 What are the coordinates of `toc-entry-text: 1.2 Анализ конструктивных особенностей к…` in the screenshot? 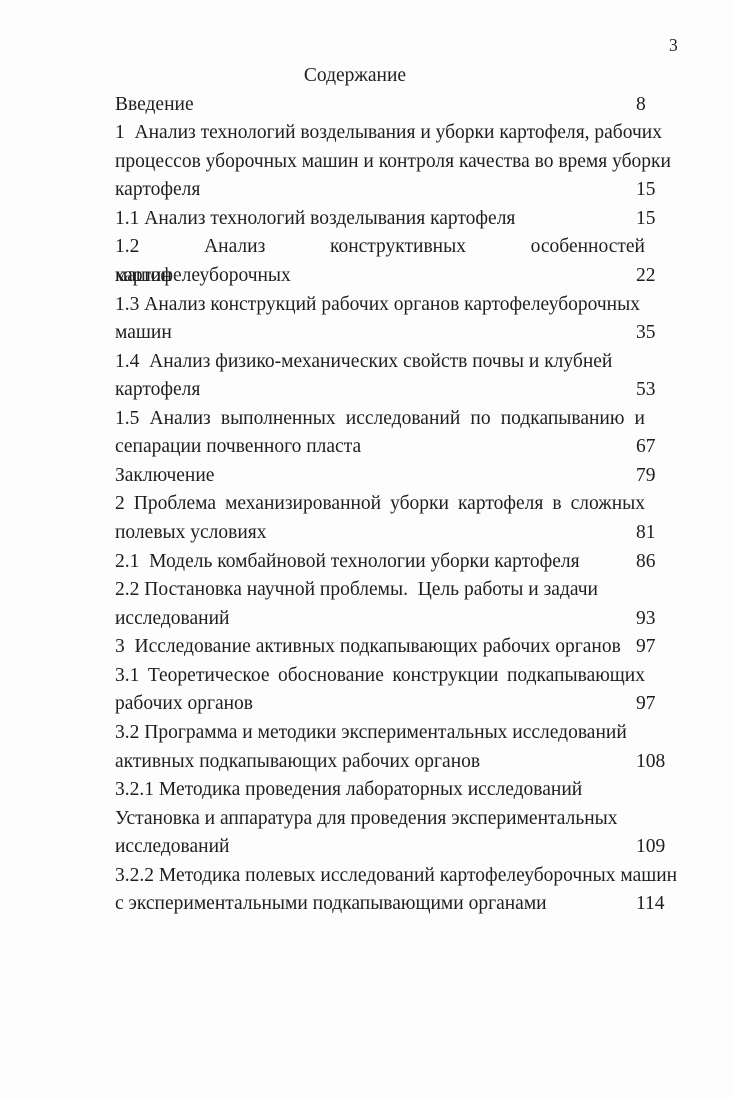 It's located at (380, 261).